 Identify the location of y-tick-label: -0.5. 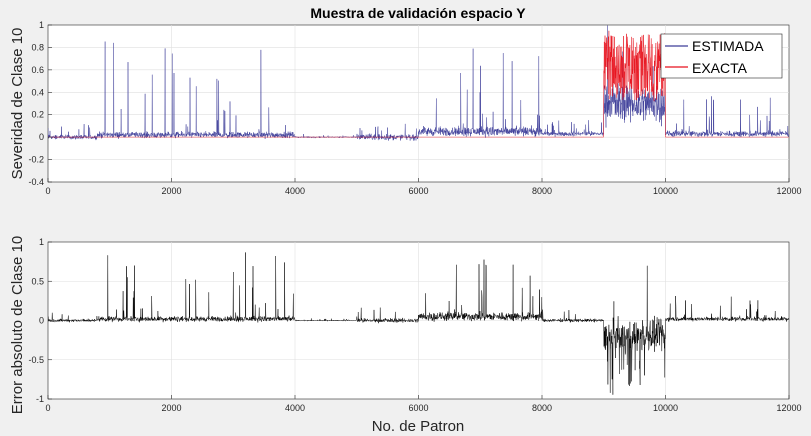
(36, 360).